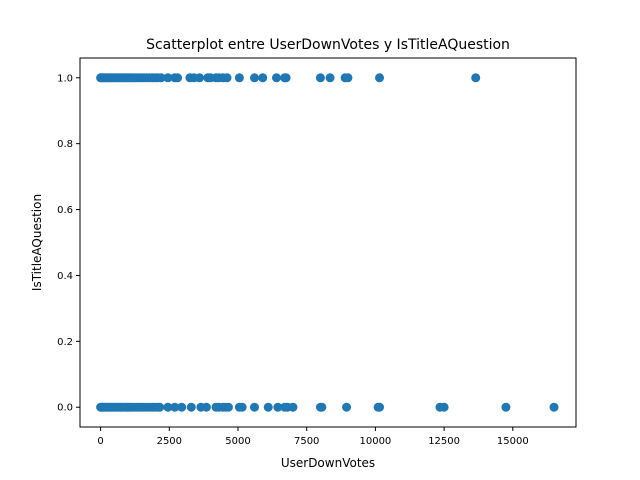 The image size is (640, 480). What do you see at coordinates (306, 441) in the screenshot?
I see `x-tick-label: 7500` at bounding box center [306, 441].